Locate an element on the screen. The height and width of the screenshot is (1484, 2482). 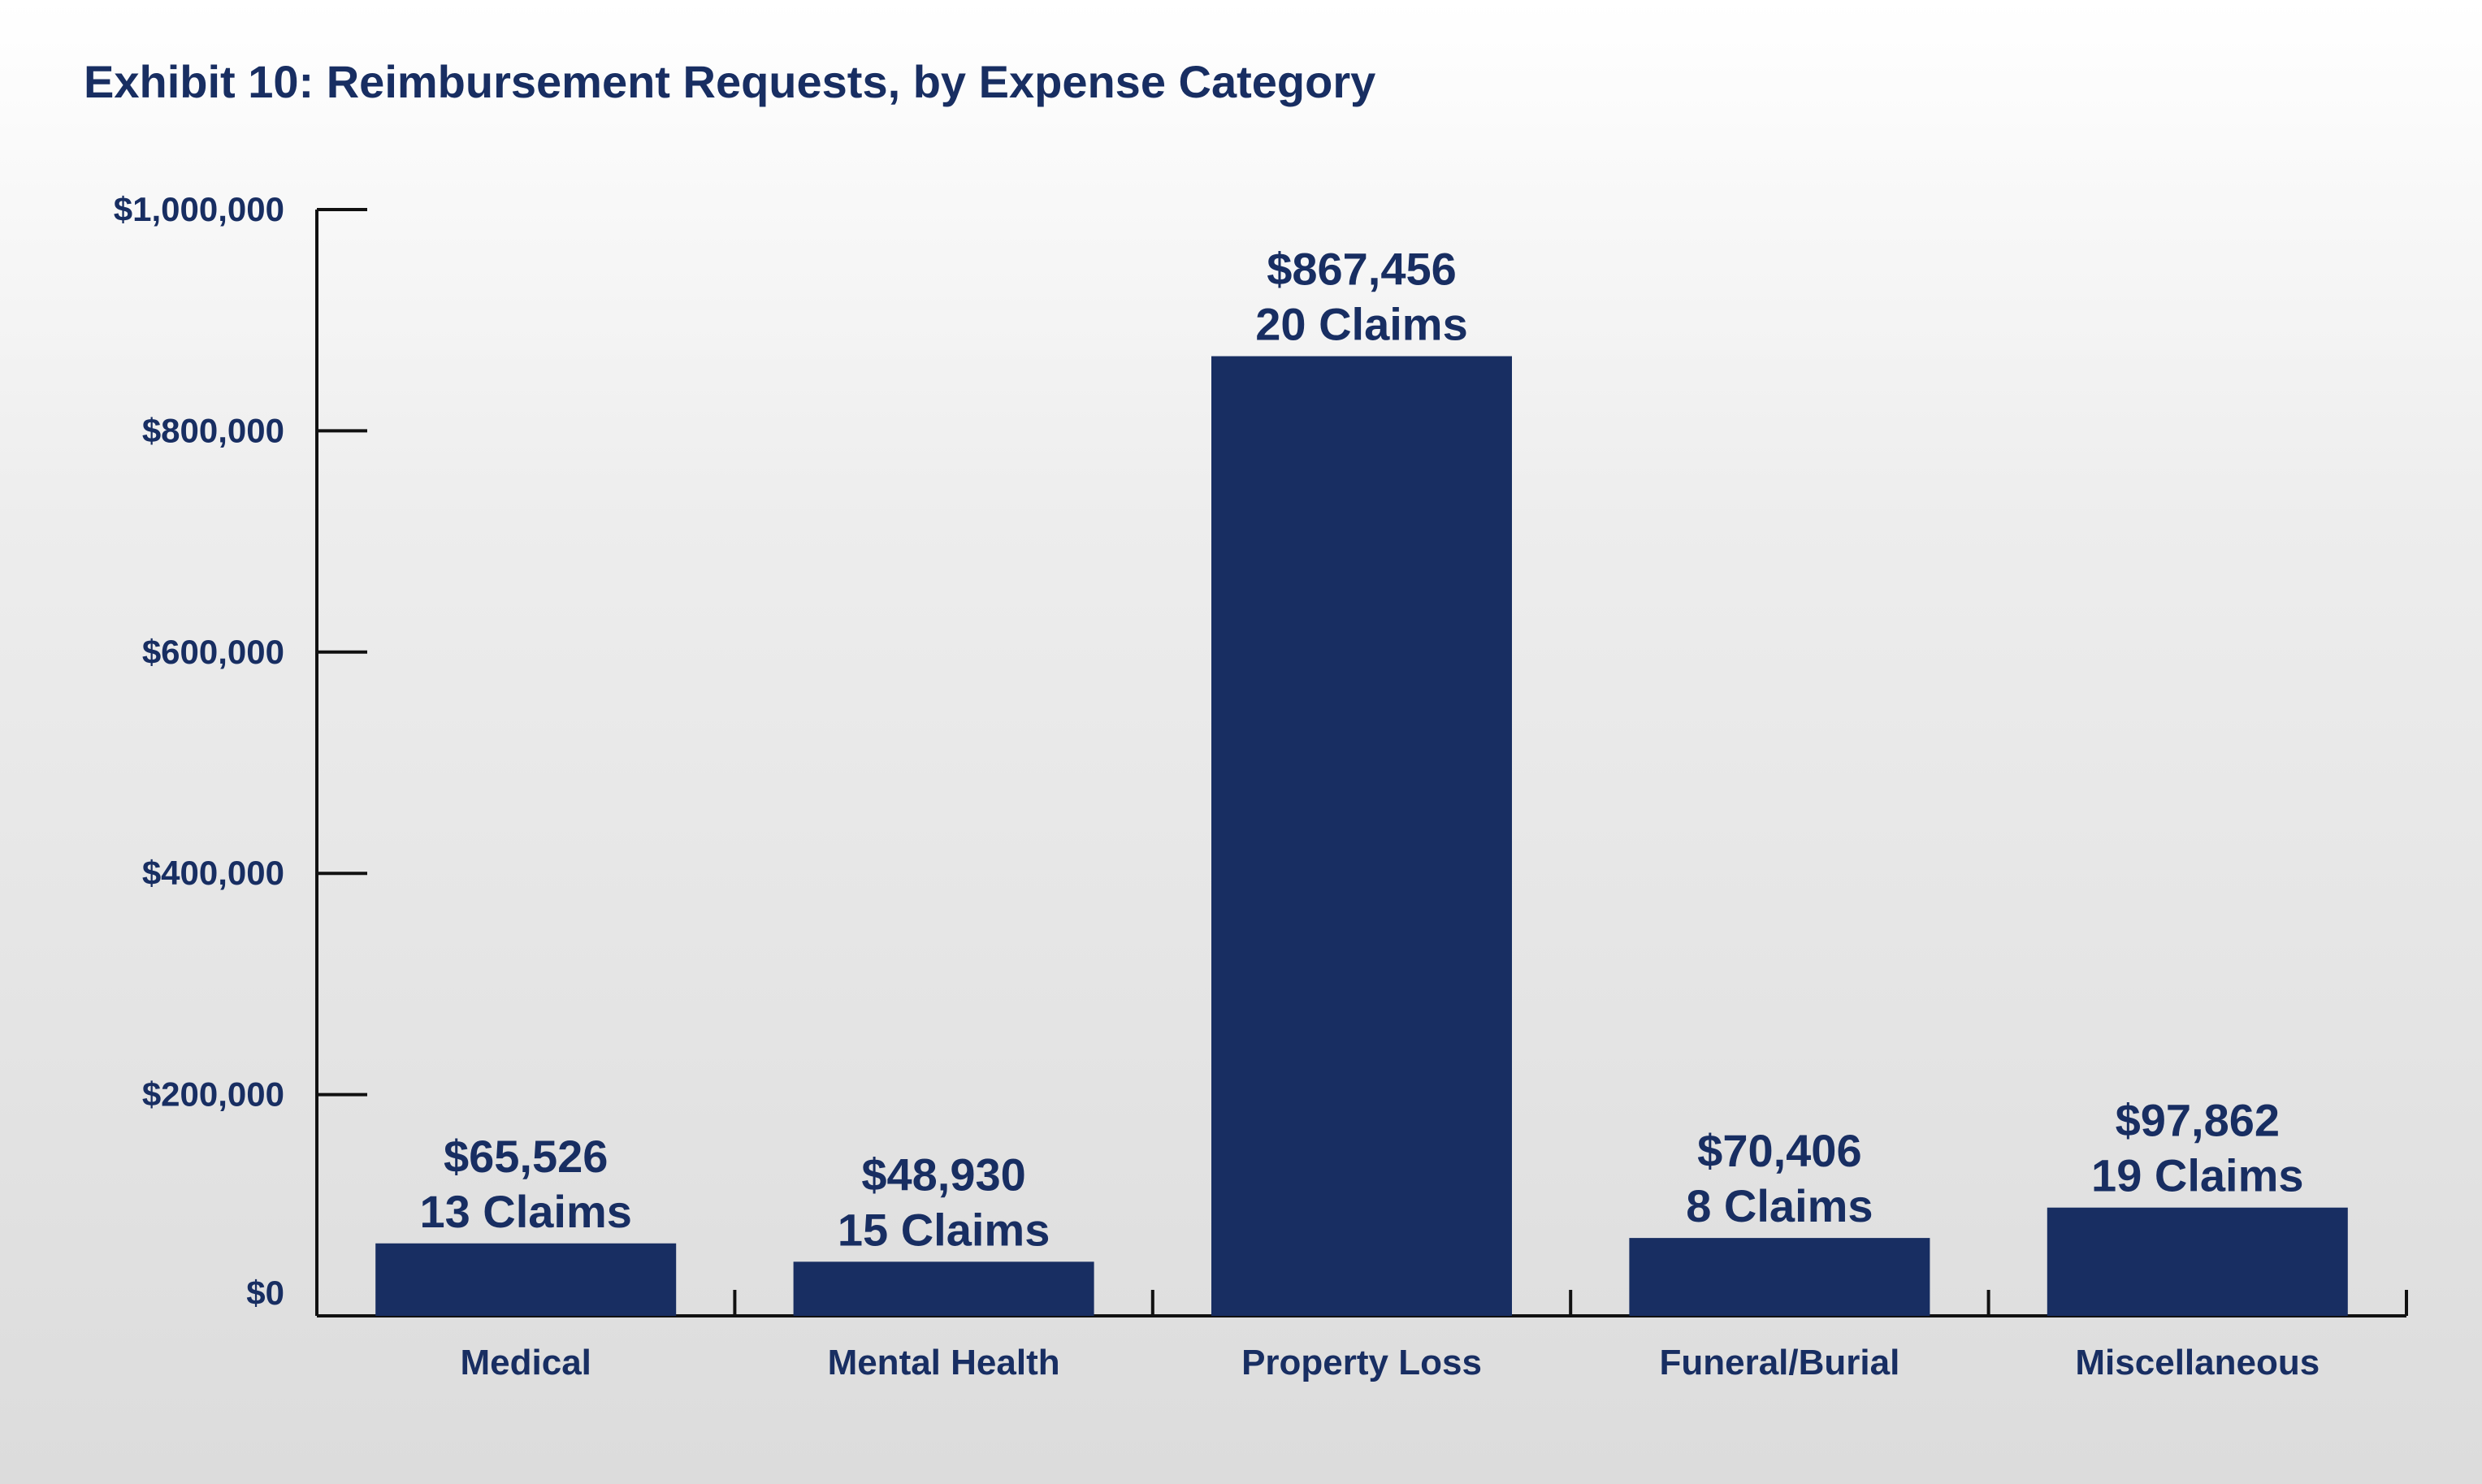
y-tick-label: $1,000,000 is located at coordinates (199, 209).